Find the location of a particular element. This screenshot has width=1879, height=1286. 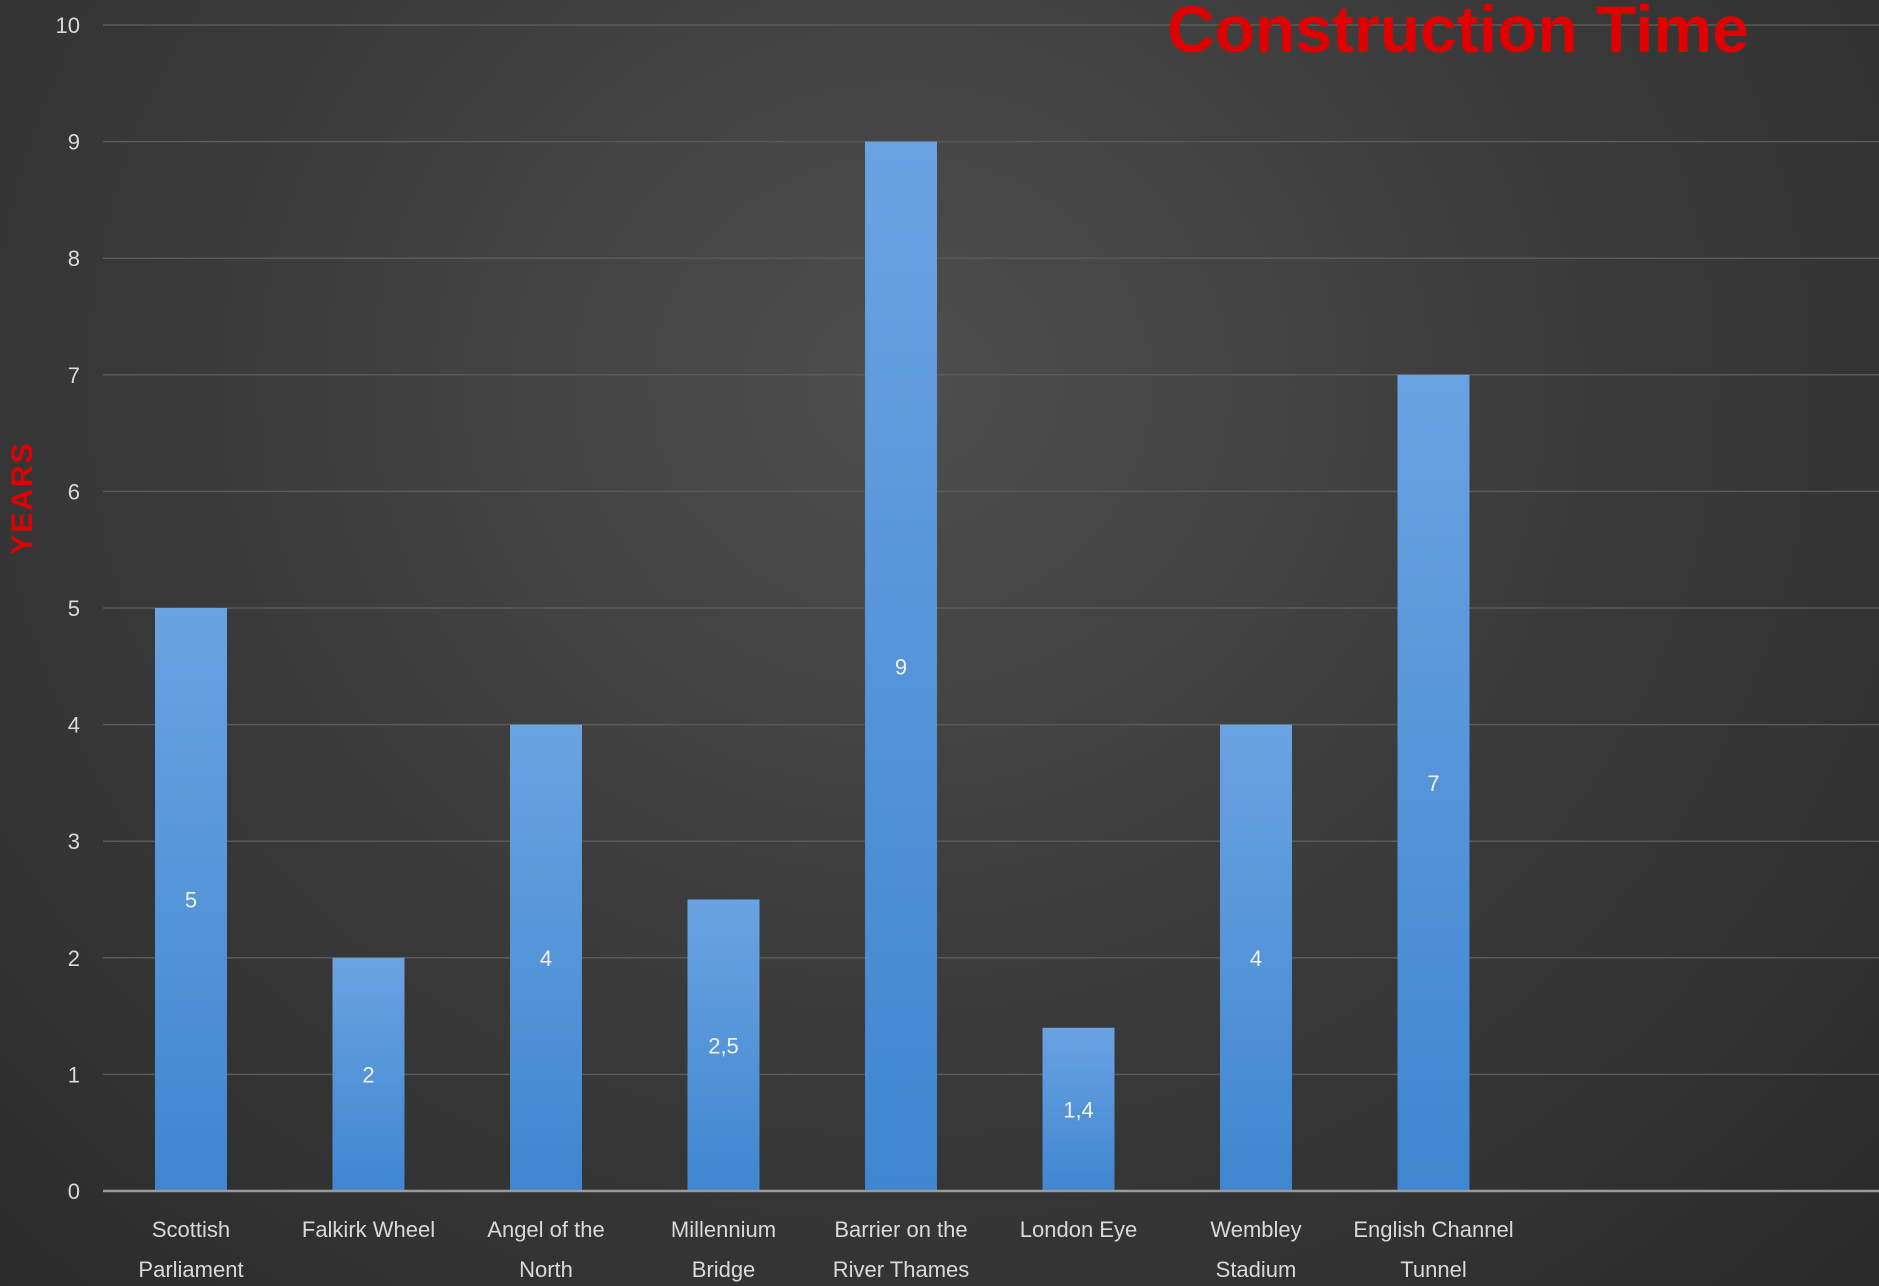

data-label: 2,5 is located at coordinates (723, 1045).